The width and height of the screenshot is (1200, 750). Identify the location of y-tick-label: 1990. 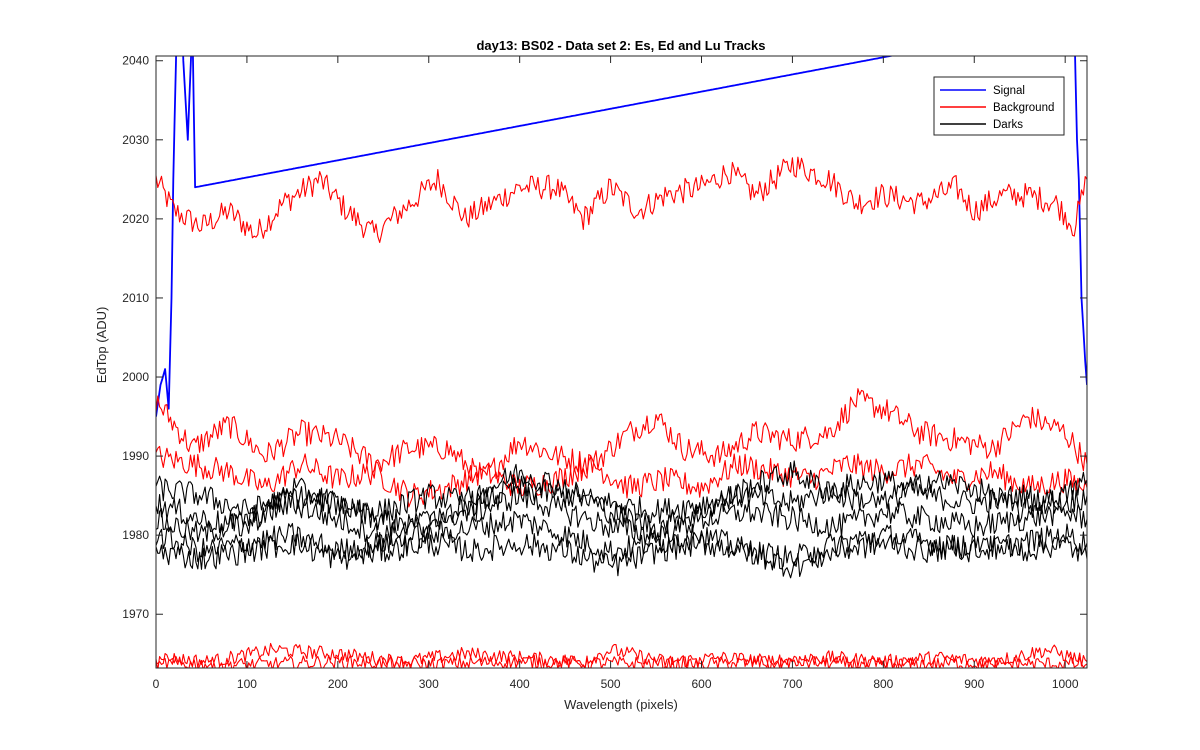
(135, 456).